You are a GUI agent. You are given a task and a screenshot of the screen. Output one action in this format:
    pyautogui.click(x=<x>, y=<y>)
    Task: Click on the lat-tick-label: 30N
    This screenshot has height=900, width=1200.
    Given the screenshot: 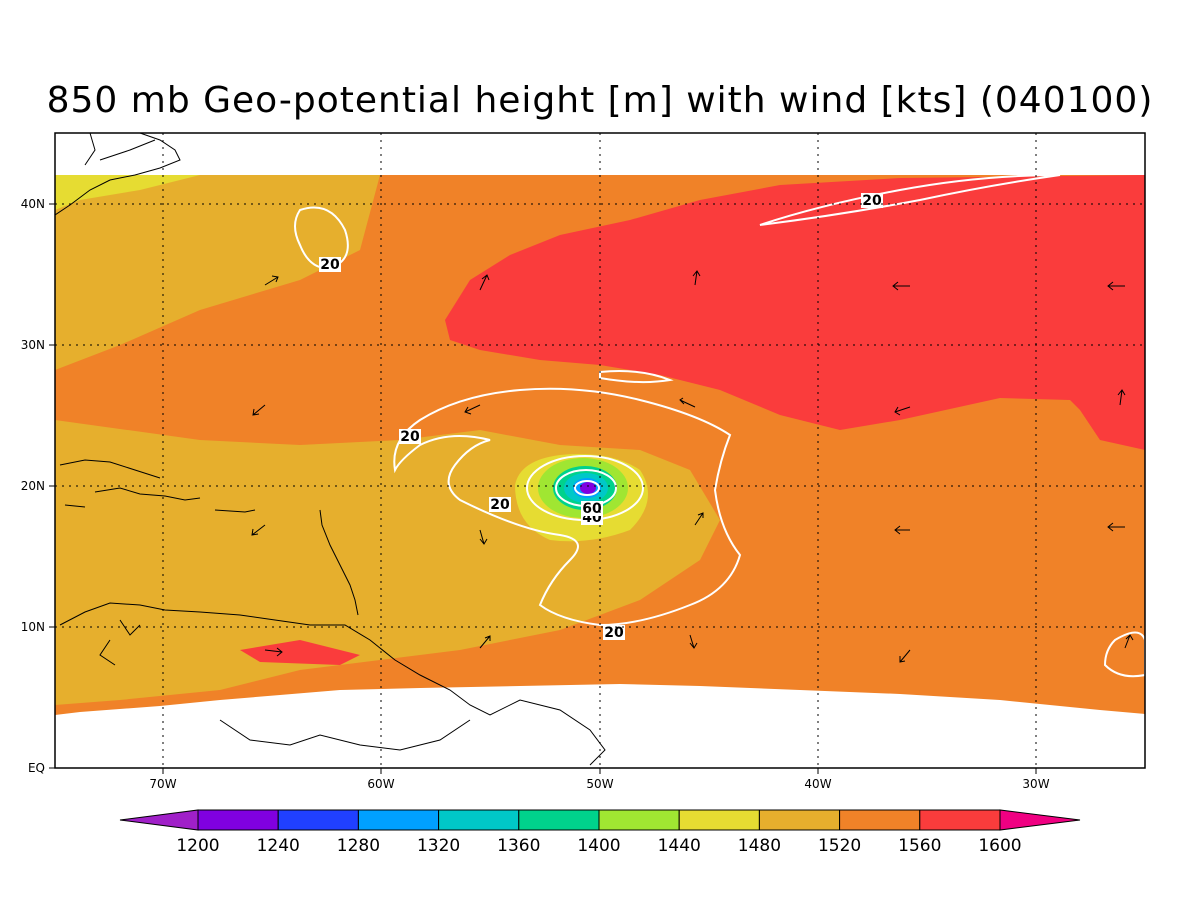 What is the action you would take?
    pyautogui.click(x=33, y=345)
    